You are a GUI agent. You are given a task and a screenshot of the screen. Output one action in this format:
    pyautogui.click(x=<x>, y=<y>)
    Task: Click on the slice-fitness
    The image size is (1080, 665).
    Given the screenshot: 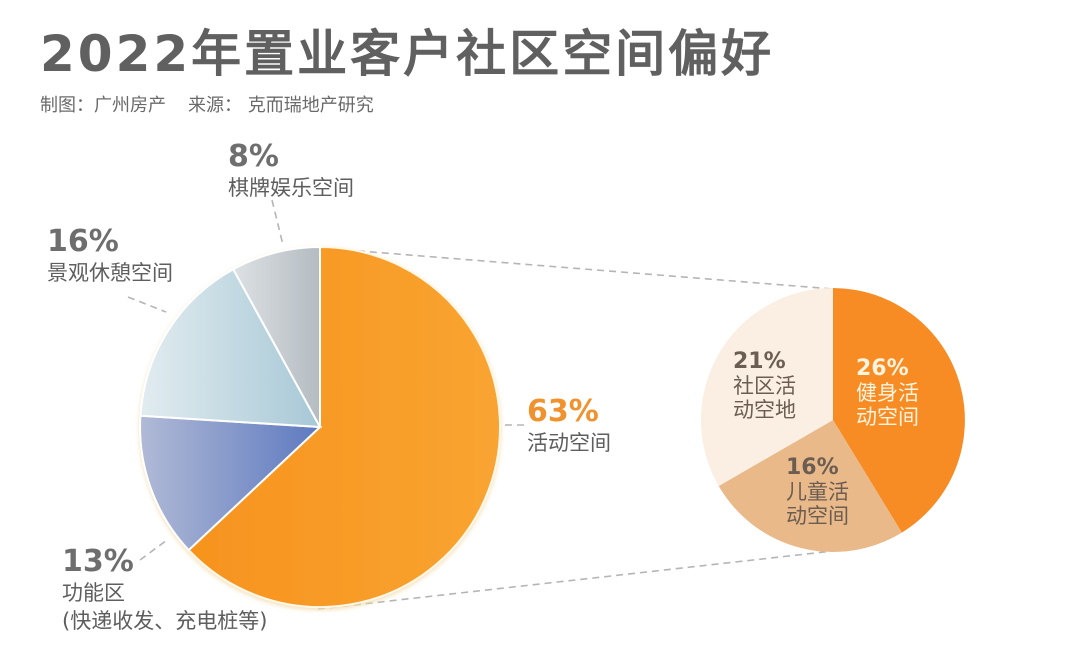 What is the action you would take?
    pyautogui.click(x=899, y=410)
    